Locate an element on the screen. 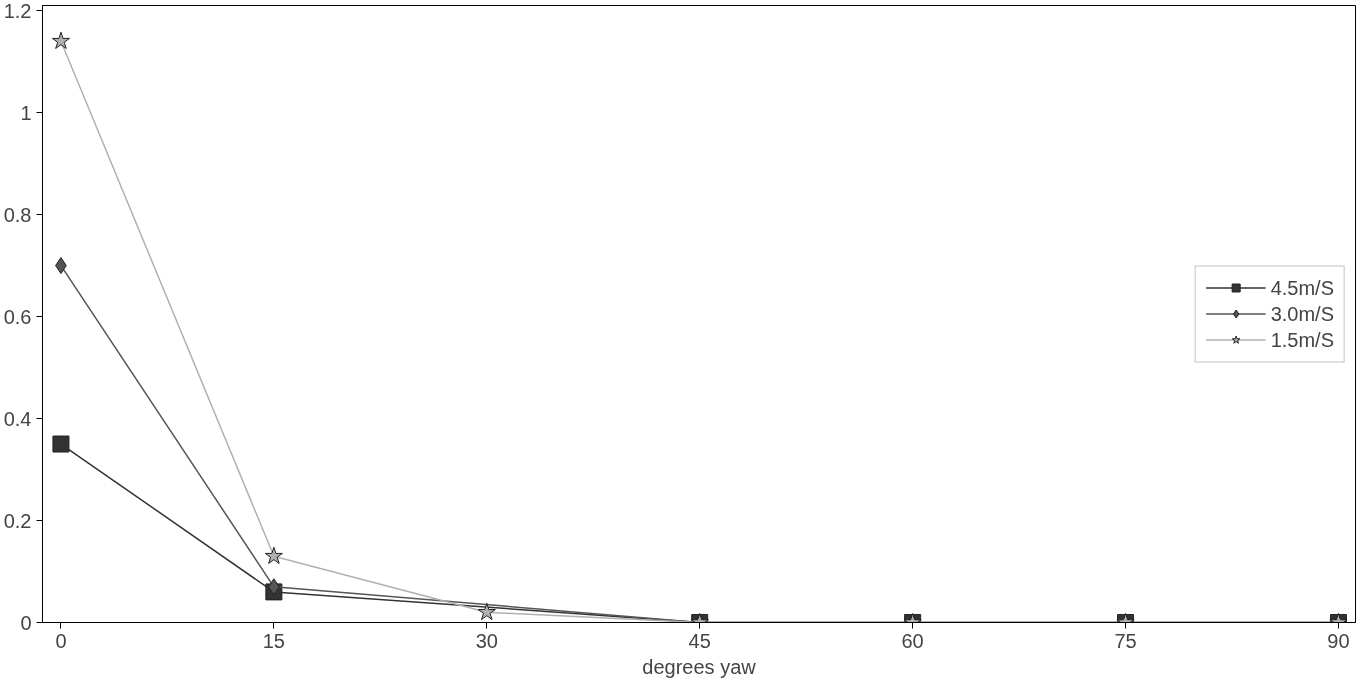 This screenshot has width=1370, height=687. legend-label: 1.5m/S is located at coordinates (1302, 339).